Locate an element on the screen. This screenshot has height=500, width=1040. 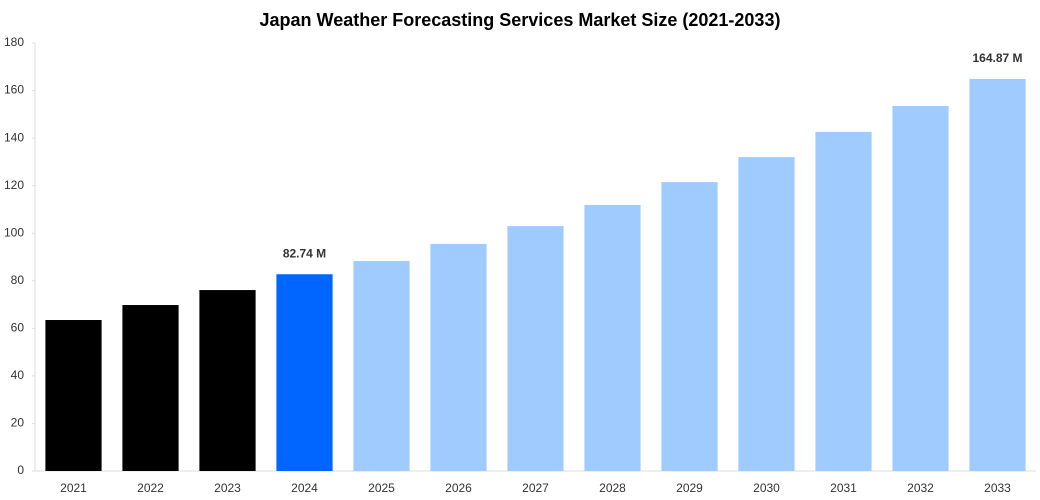
x-tick-label: 2027 is located at coordinates (535, 488).